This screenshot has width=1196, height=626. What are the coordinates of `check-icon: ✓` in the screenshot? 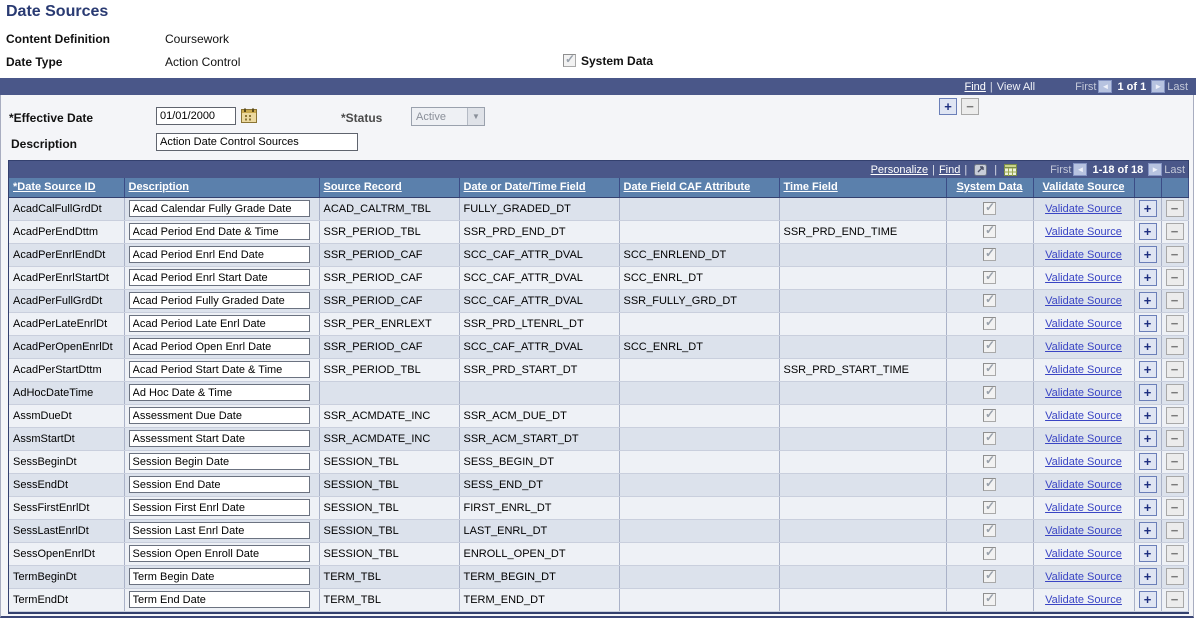 It's located at (990, 483).